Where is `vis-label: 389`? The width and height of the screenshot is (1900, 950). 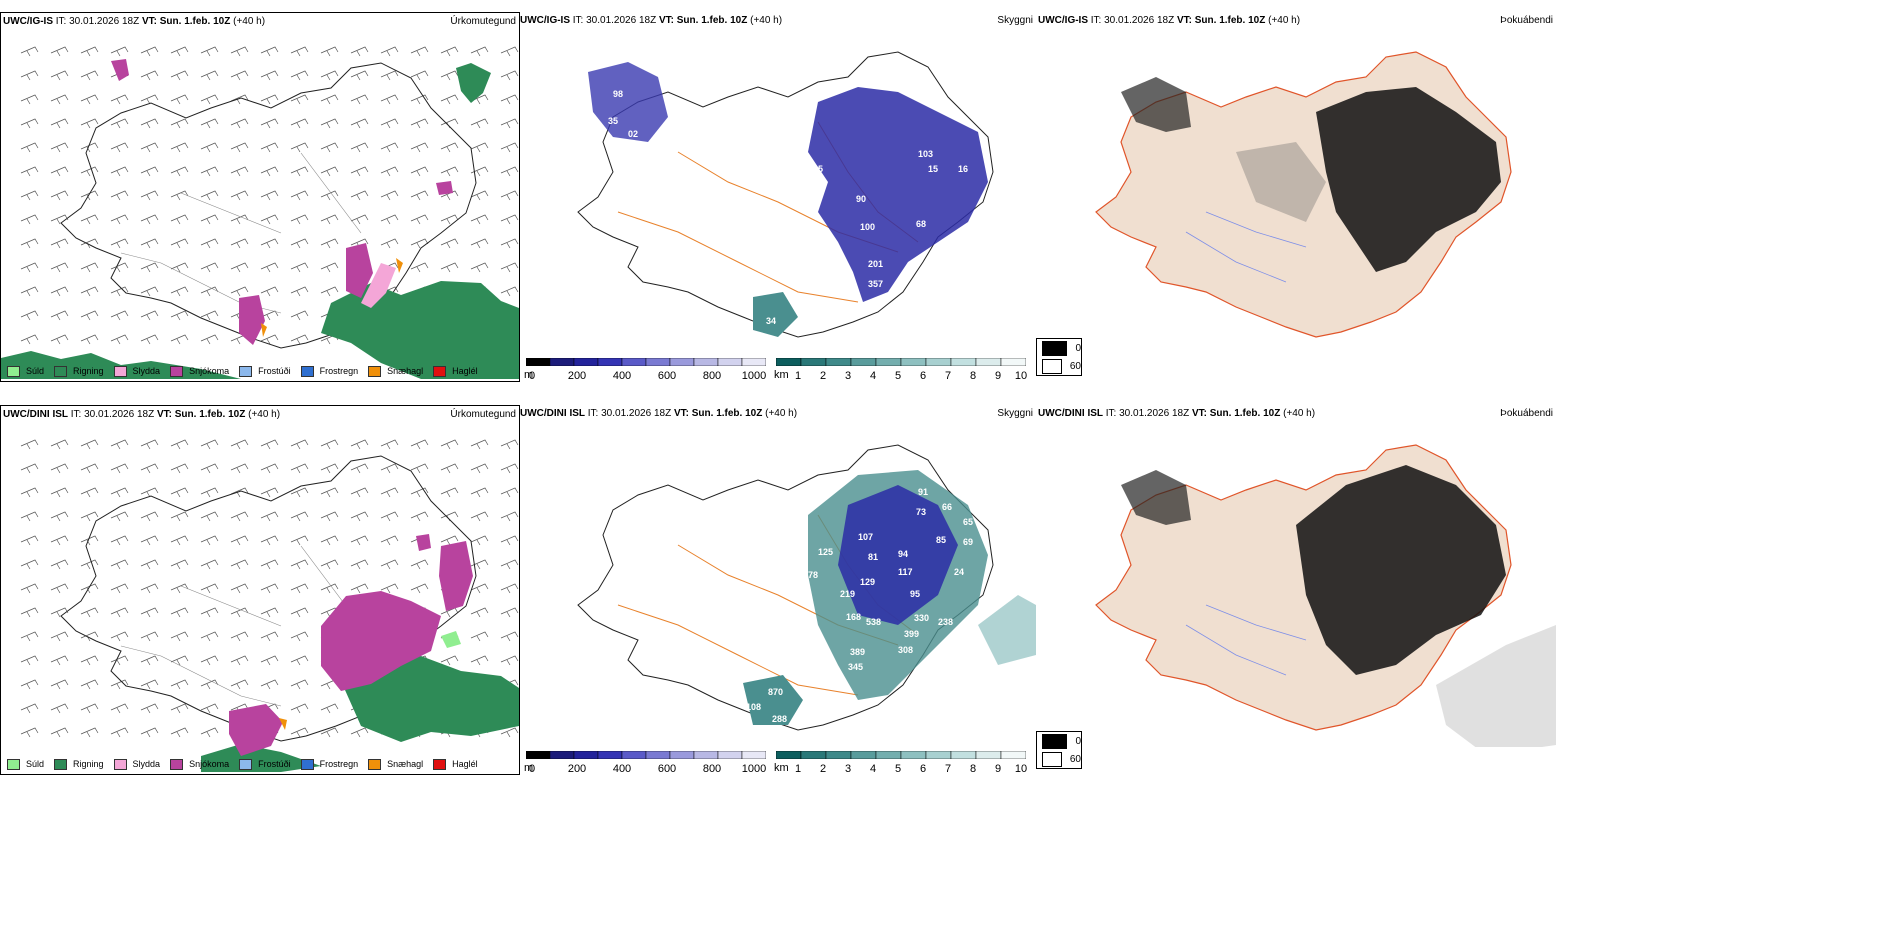
vis-label: 389 is located at coordinates (857, 652).